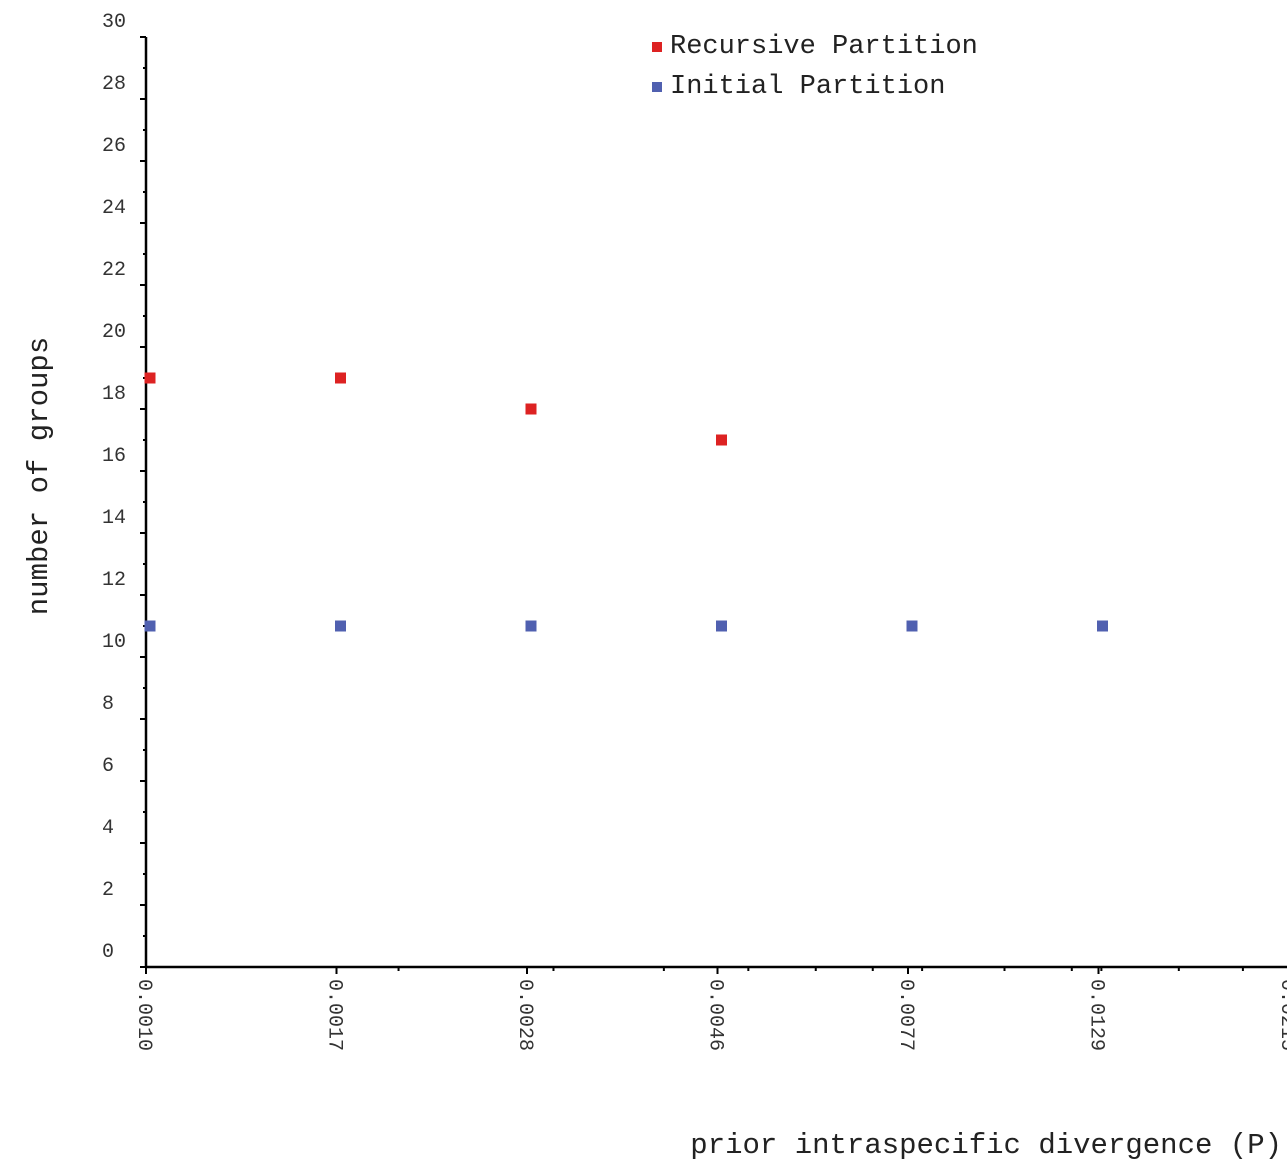 Image resolution: width=1287 pixels, height=1168 pixels. I want to click on y-tick-label: 2, so click(108, 890).